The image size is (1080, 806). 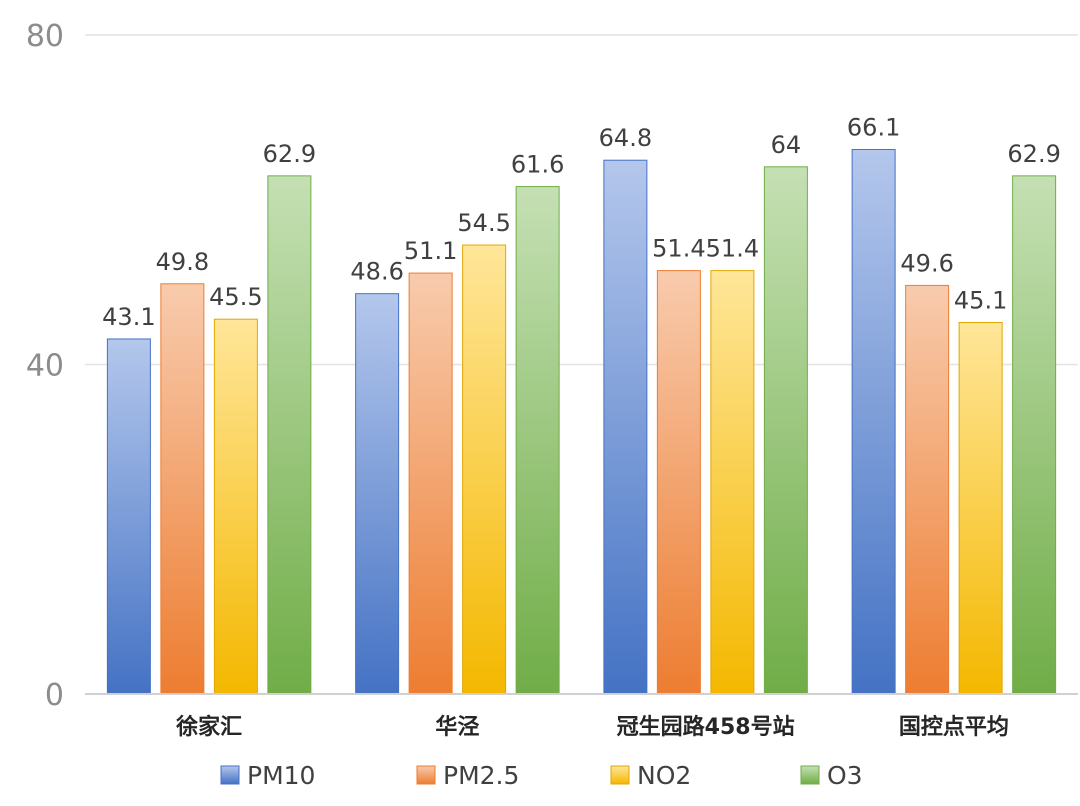 I want to click on legend-item: O3, so click(x=831, y=775).